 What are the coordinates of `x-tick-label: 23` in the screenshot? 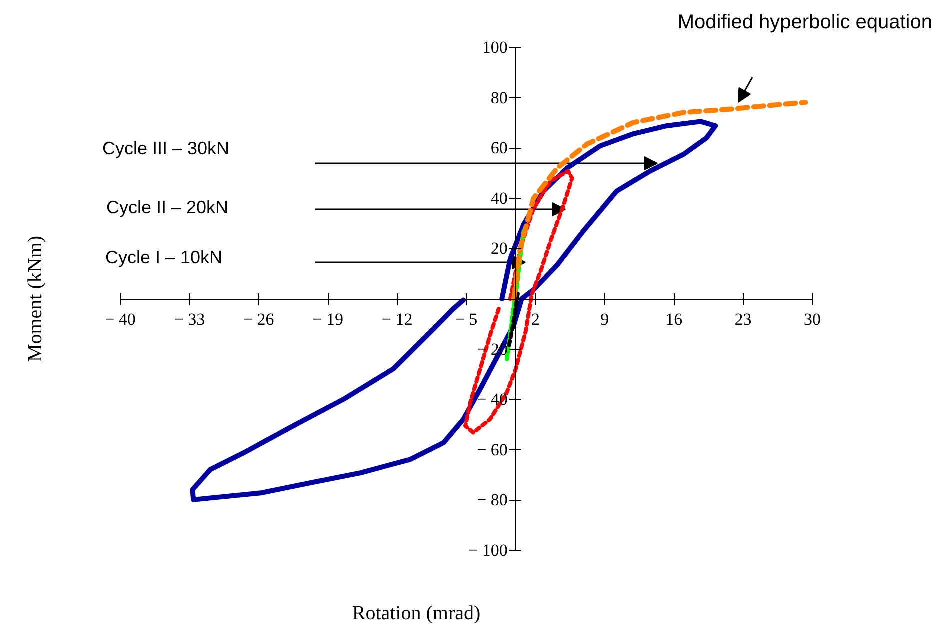 It's located at (743, 319).